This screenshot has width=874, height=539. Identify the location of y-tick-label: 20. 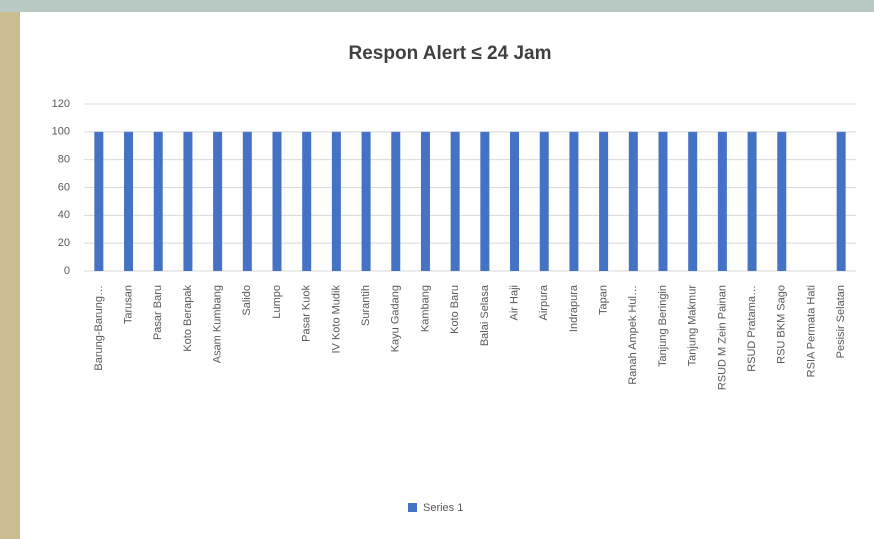
(64, 243).